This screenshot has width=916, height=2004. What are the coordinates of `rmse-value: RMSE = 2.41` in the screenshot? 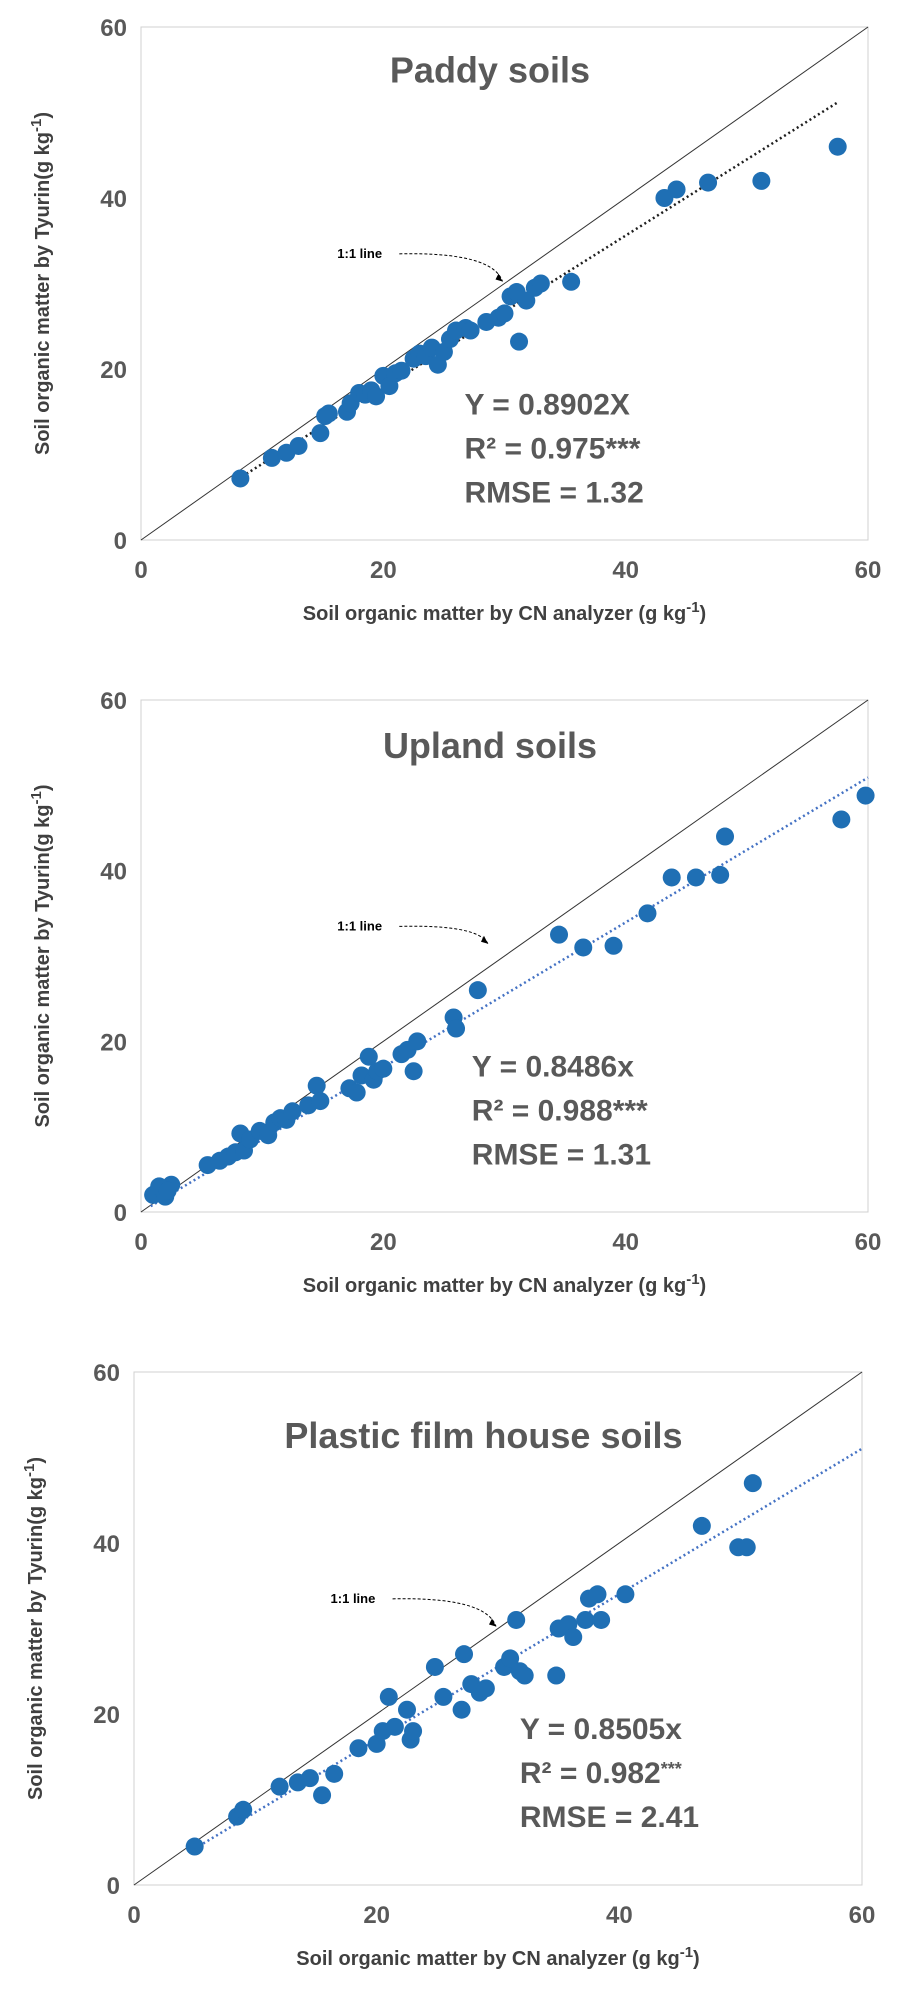 It's located at (609, 1817).